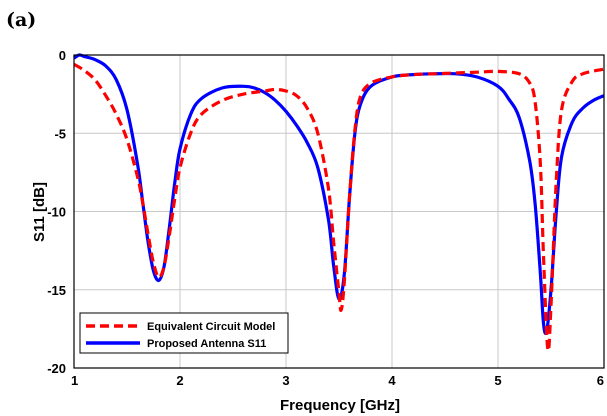  What do you see at coordinates (497, 380) in the screenshot?
I see `x-tick-label: 5` at bounding box center [497, 380].